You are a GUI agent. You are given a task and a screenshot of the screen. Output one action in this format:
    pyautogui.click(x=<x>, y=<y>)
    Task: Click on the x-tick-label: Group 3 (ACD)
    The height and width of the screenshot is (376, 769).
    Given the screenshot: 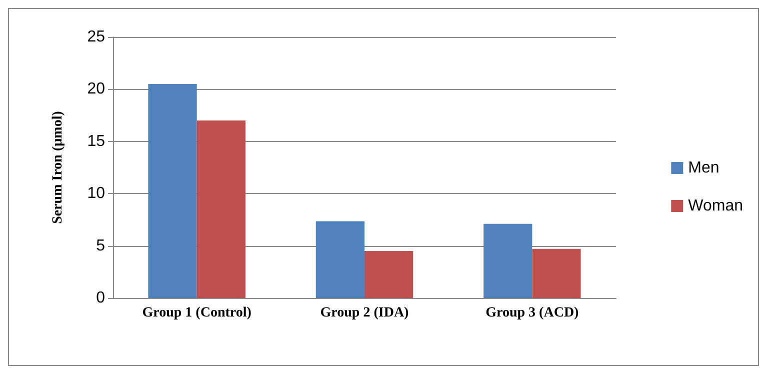 What is the action you would take?
    pyautogui.click(x=533, y=313)
    